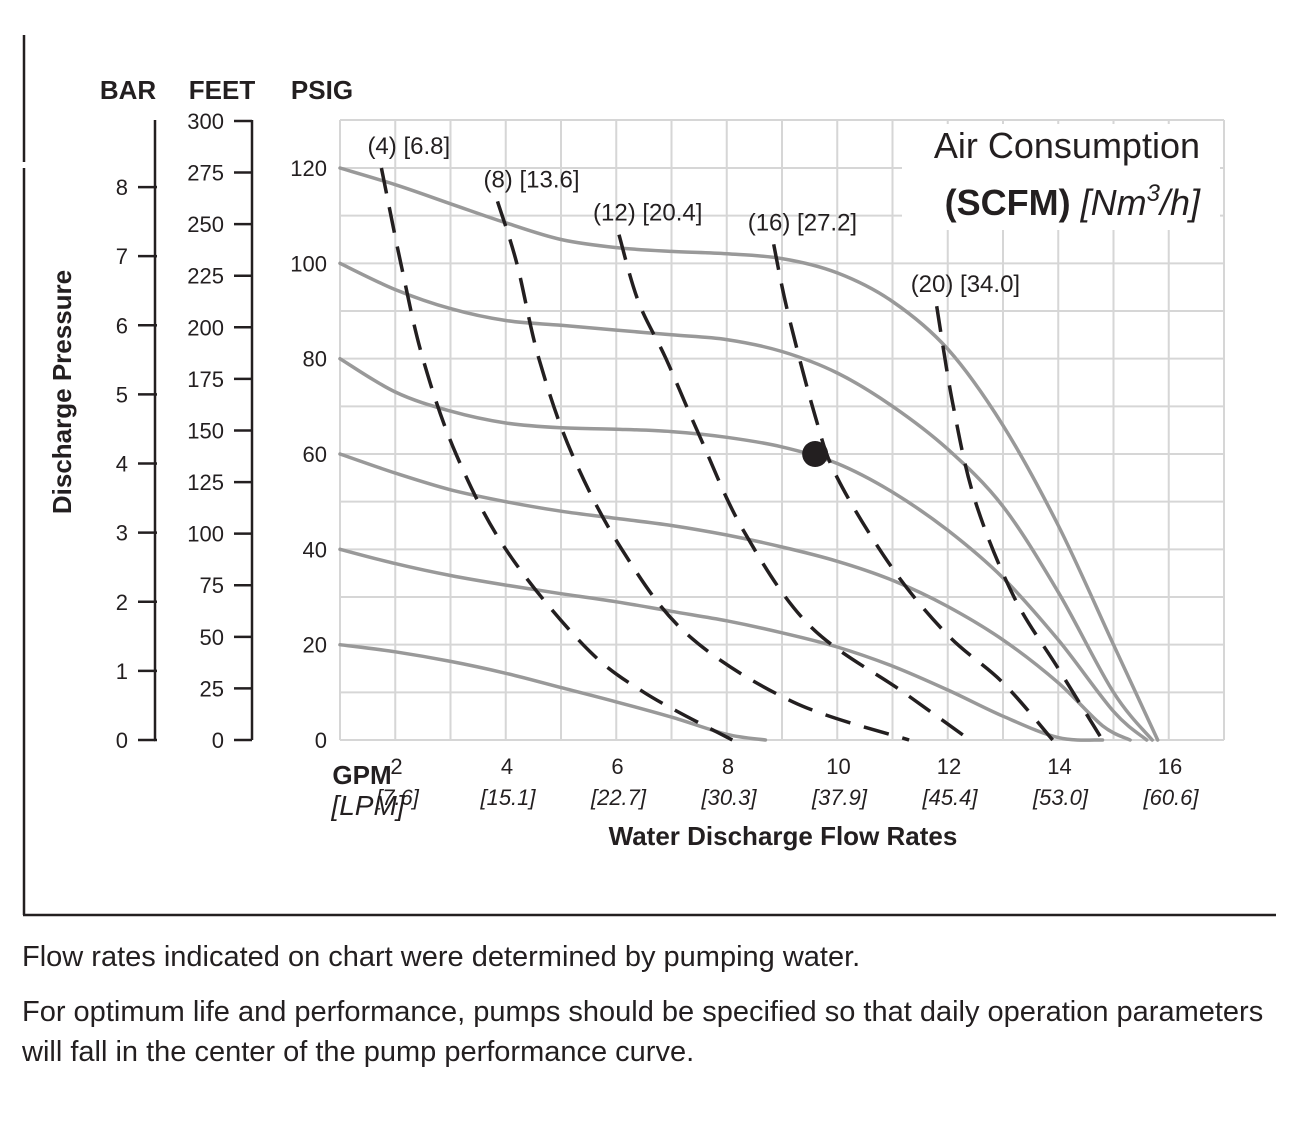  Describe the element at coordinates (122, 325) in the screenshot. I see `bar-tick-label: 6` at that location.